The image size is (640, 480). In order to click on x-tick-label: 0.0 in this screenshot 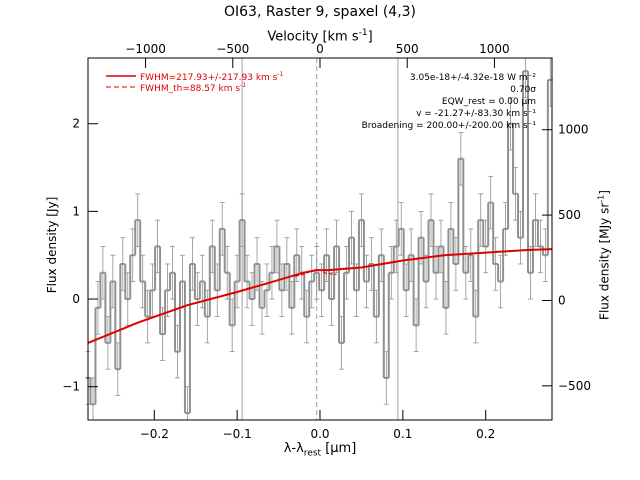, I will do `click(319, 434)`.